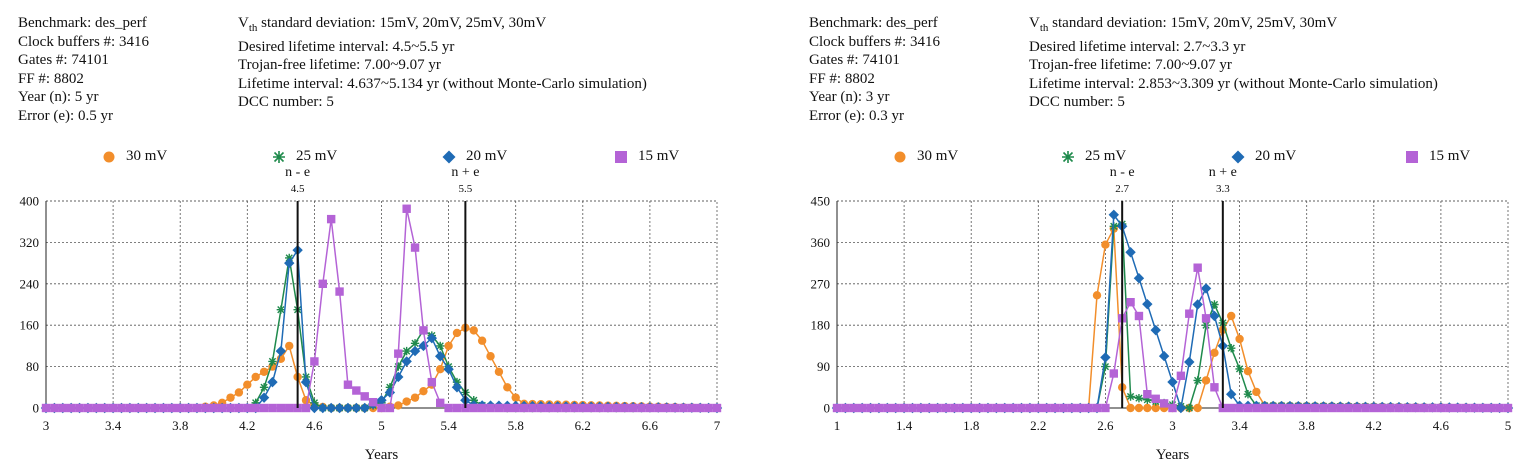 This screenshot has height=471, width=1534. Describe the element at coordinates (1077, 102) in the screenshot. I see `info-line: DCC number: 5` at that location.